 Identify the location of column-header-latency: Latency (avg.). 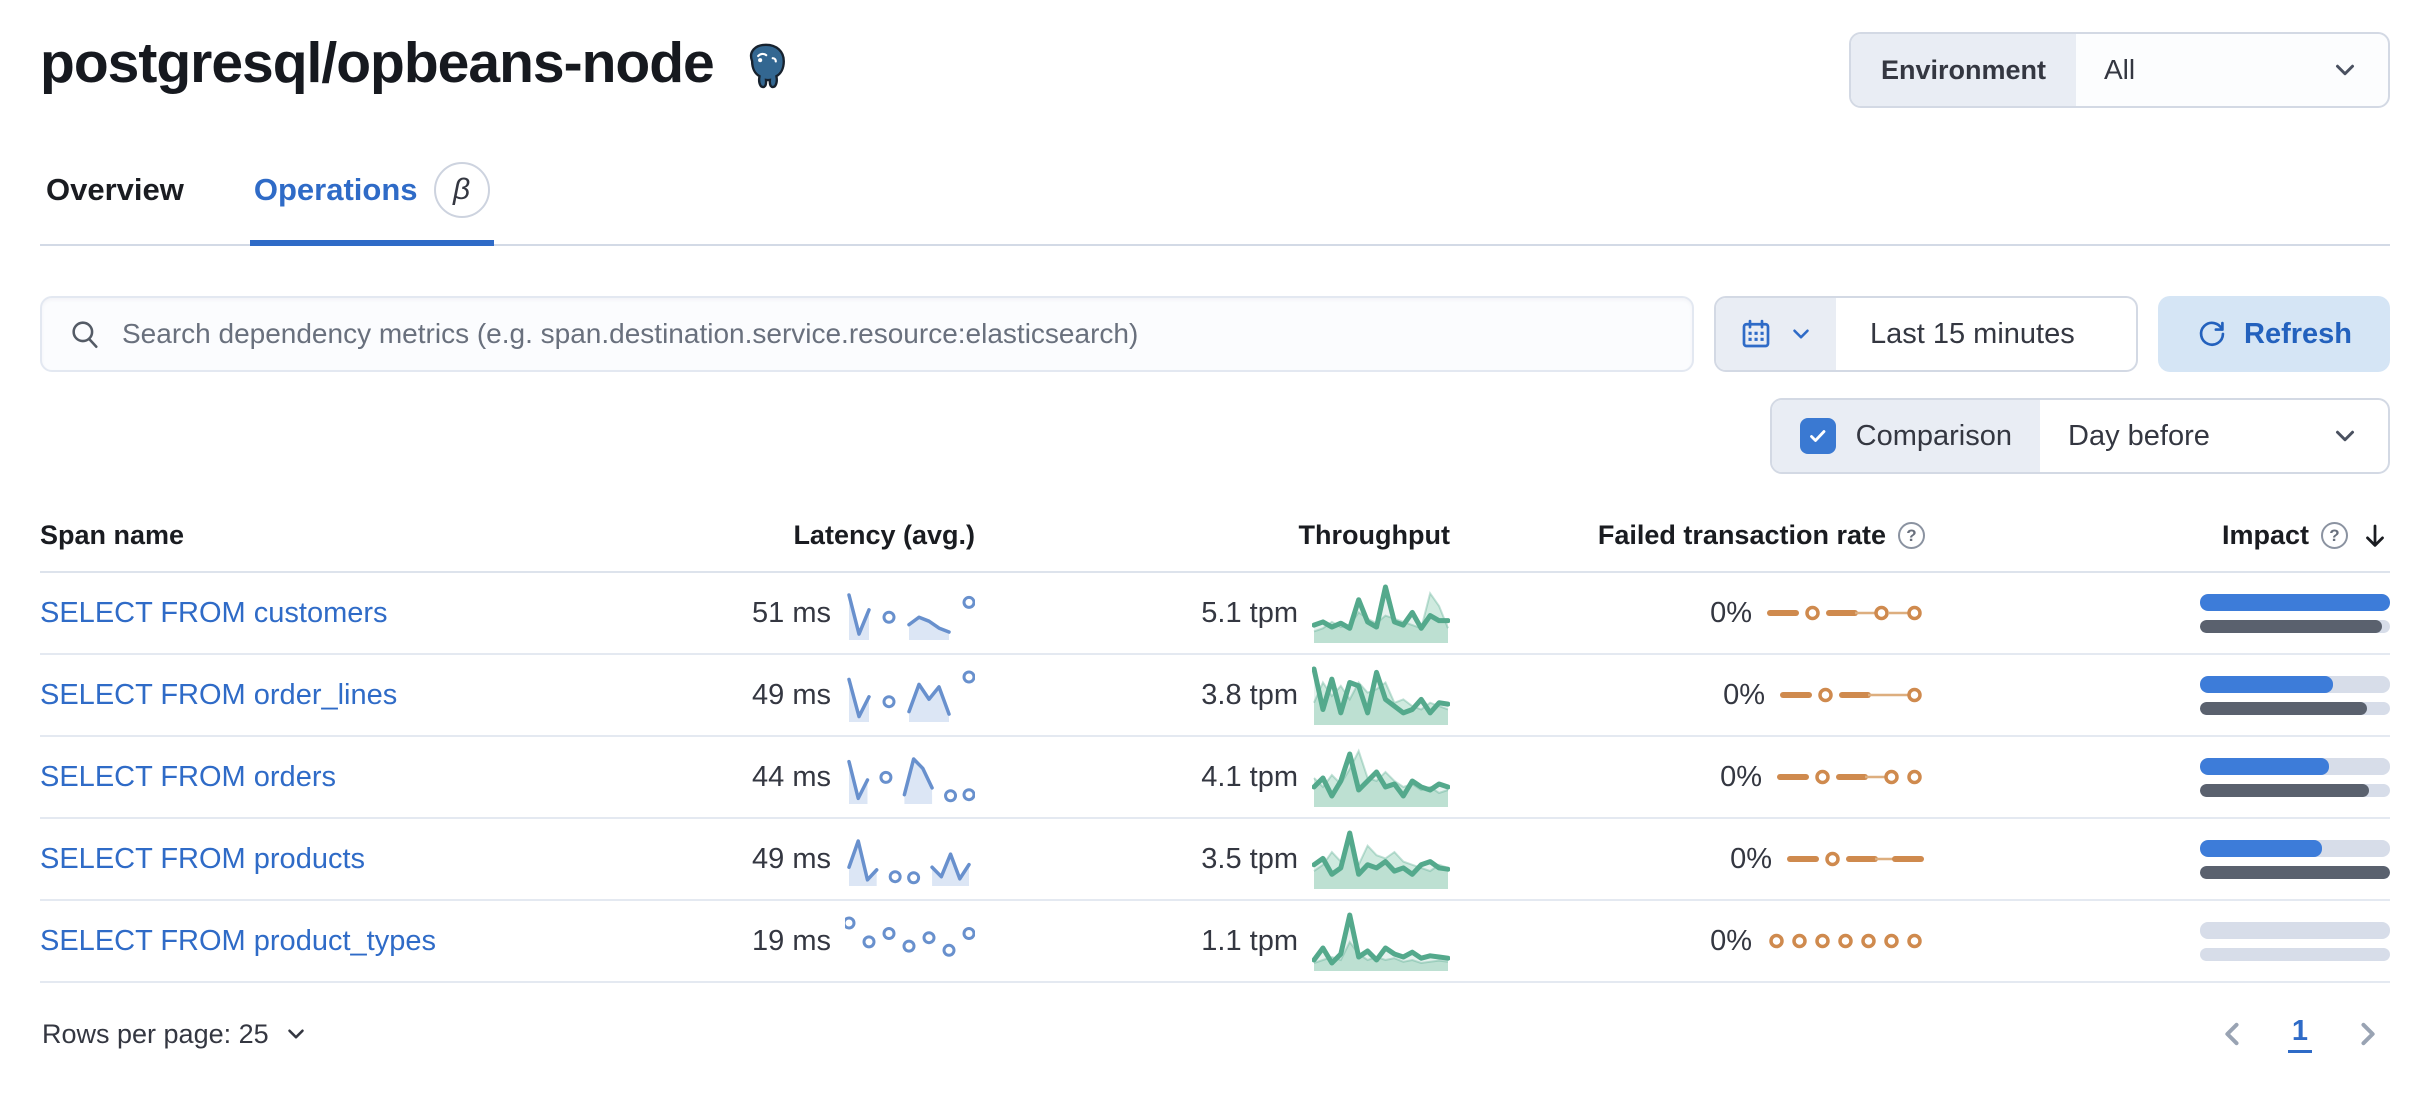
(884, 535).